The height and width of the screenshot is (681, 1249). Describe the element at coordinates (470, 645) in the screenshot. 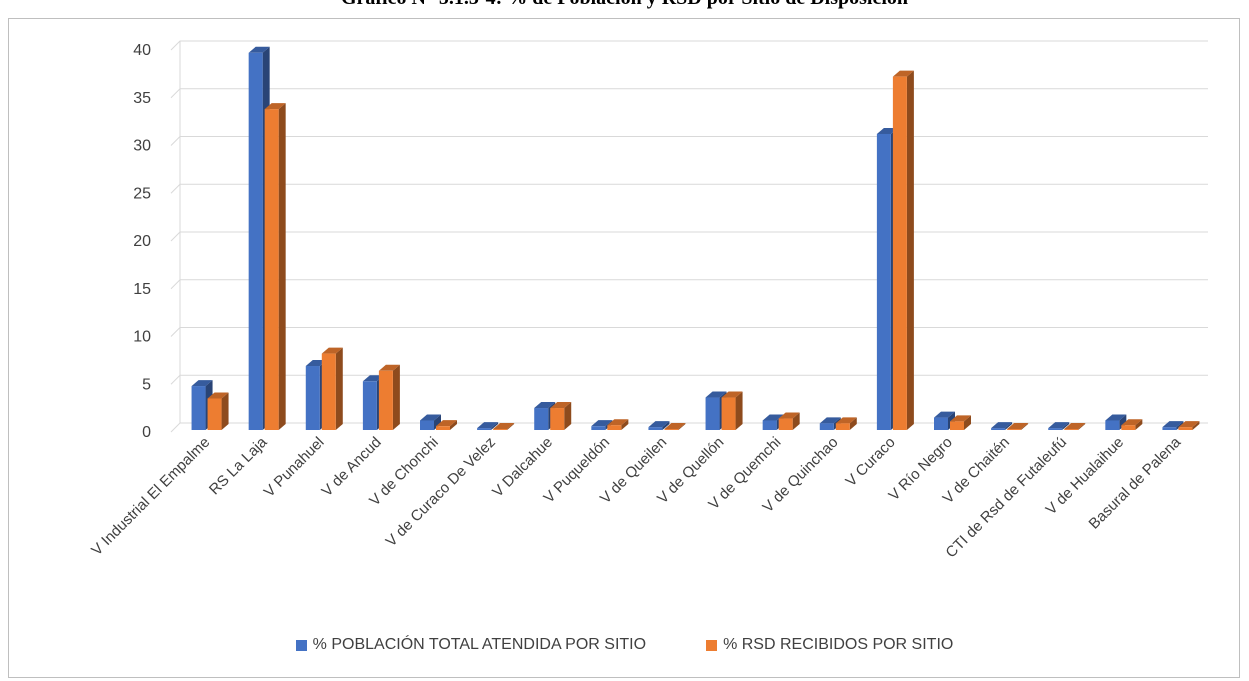

I see `legend-item-poblacion: % POBLACIÓN TOTAL ATENDIDA POR SITIO` at that location.